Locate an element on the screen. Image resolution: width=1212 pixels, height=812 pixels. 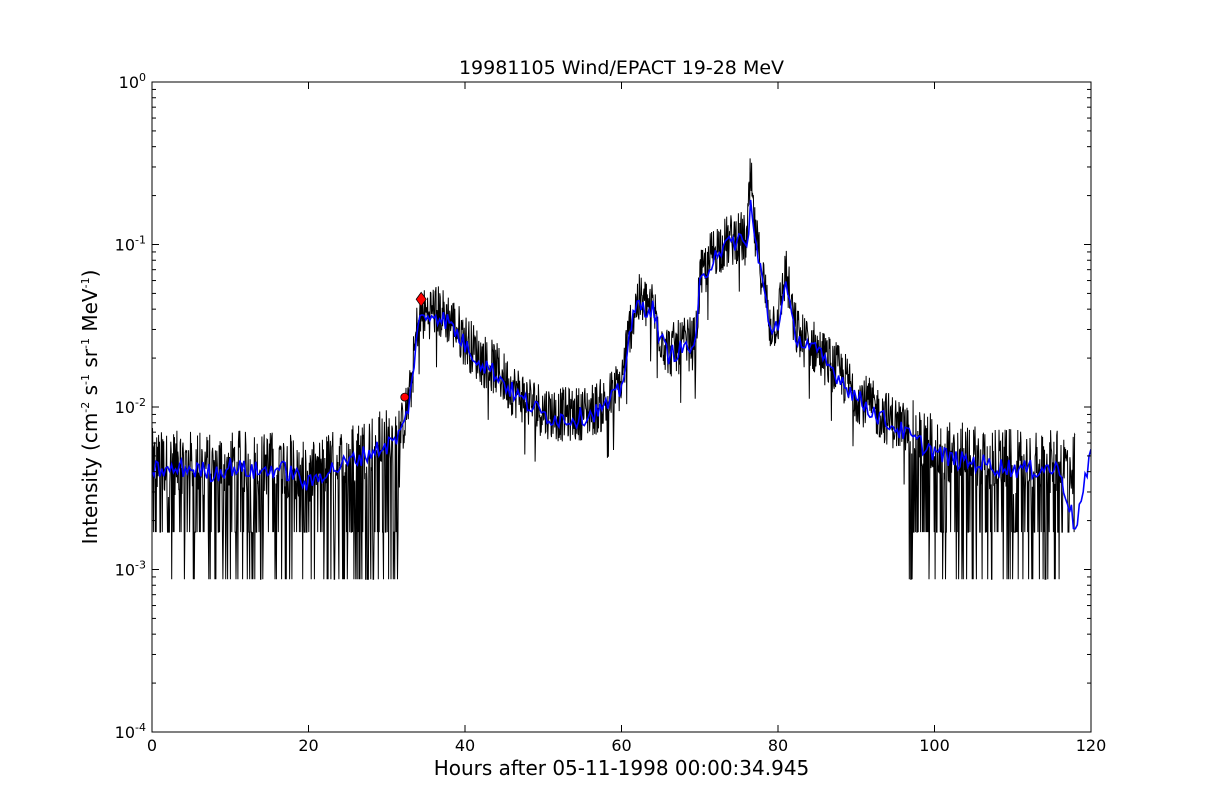
y-axis-title-exp1: -2 is located at coordinates (85, 407).